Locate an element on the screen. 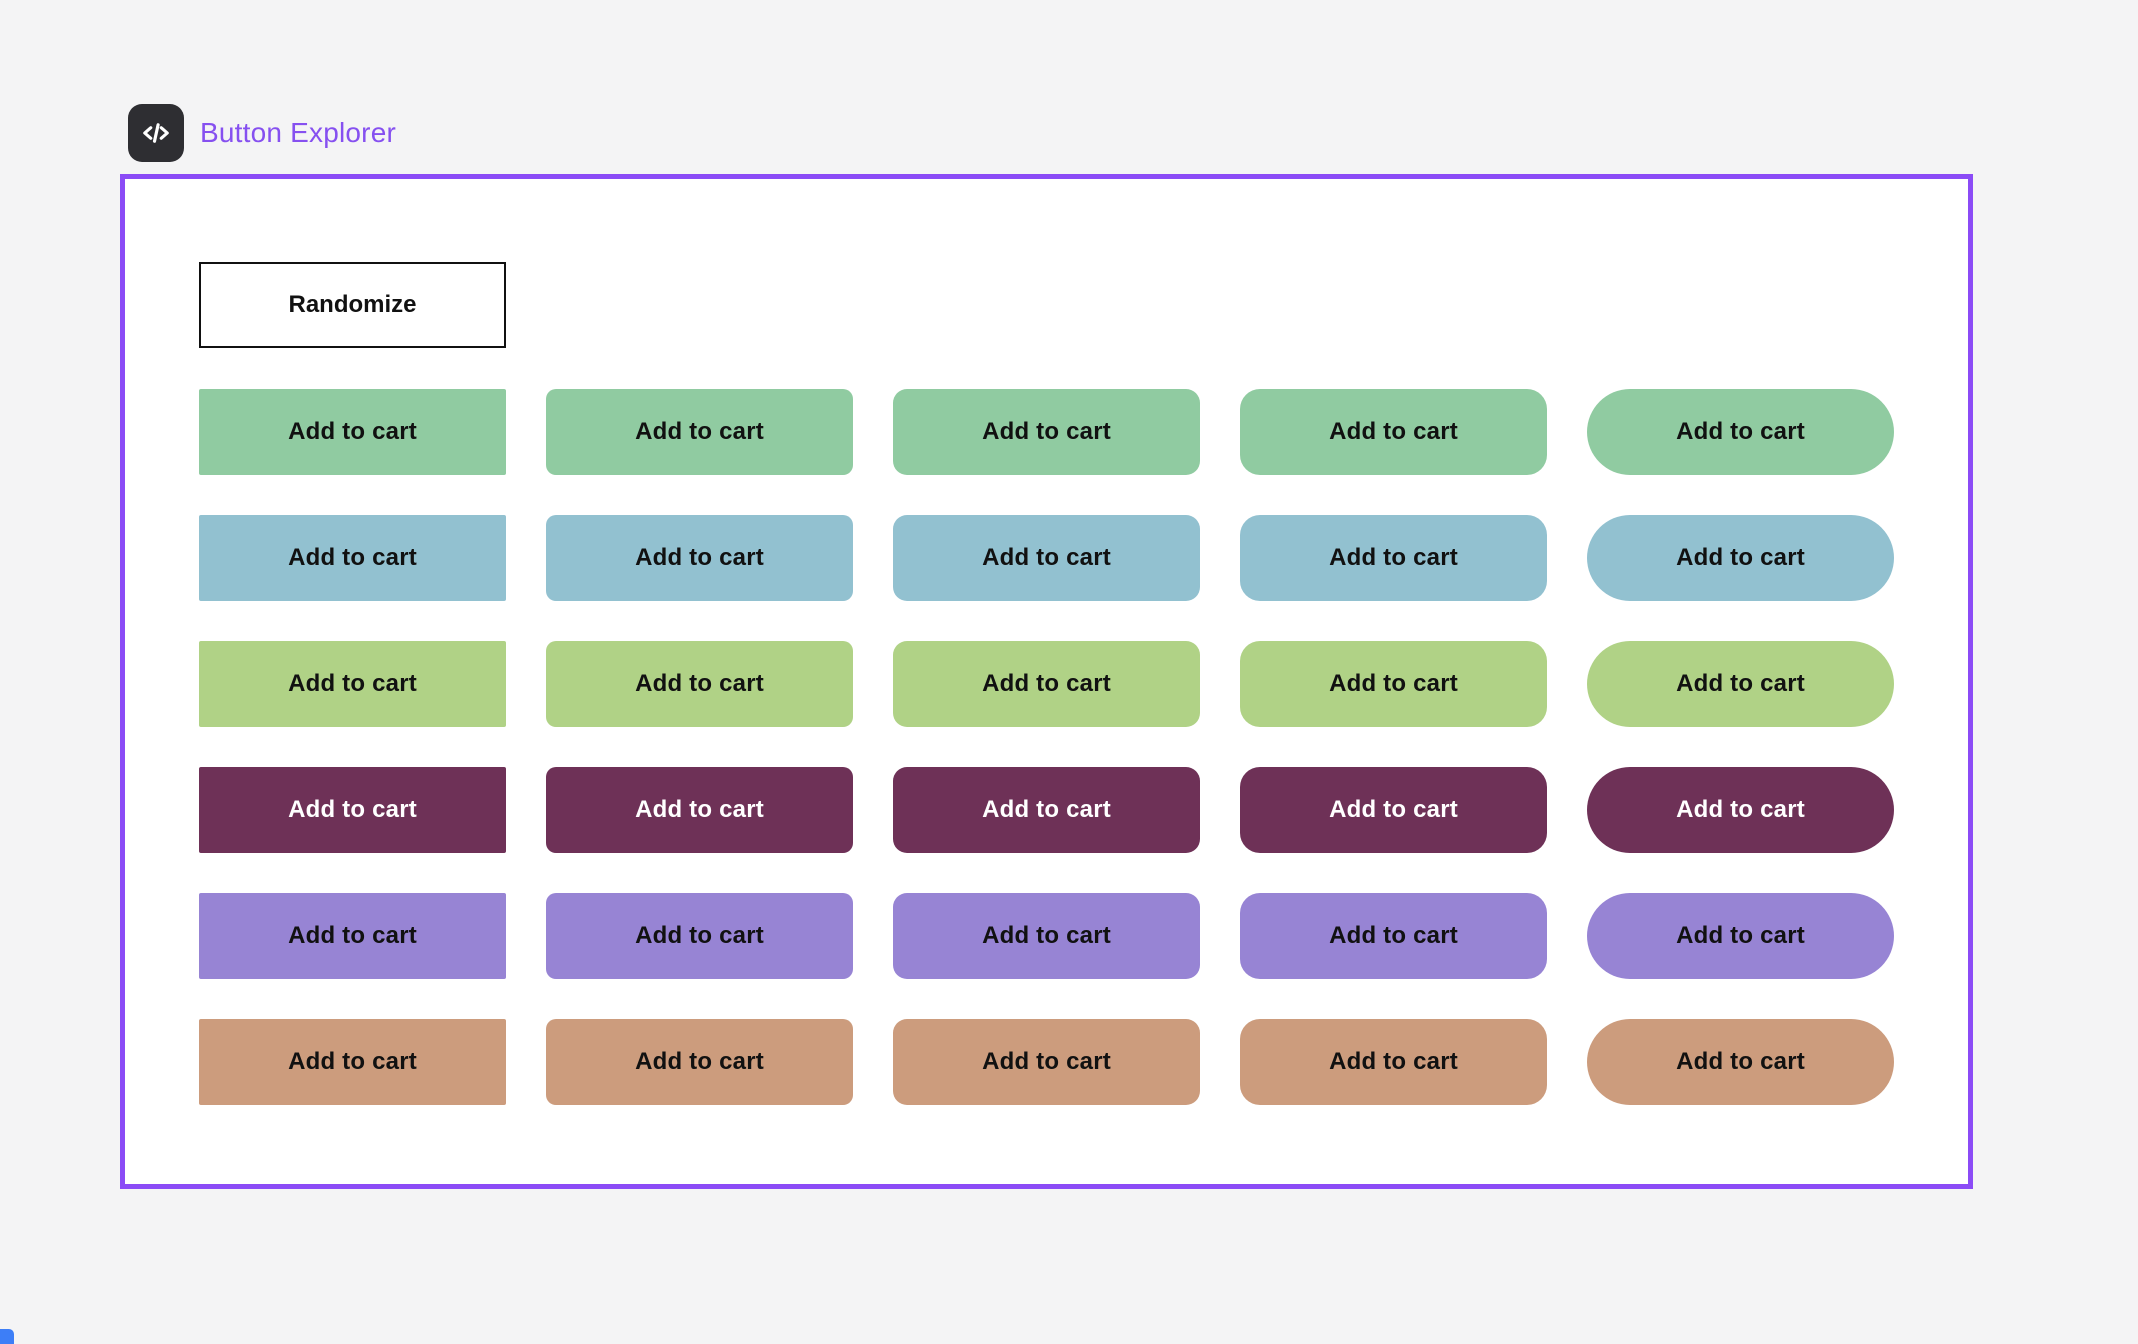 This screenshot has width=2138, height=1344. add-to-cart-button-green-radius-none: Add to cart is located at coordinates (352, 432).